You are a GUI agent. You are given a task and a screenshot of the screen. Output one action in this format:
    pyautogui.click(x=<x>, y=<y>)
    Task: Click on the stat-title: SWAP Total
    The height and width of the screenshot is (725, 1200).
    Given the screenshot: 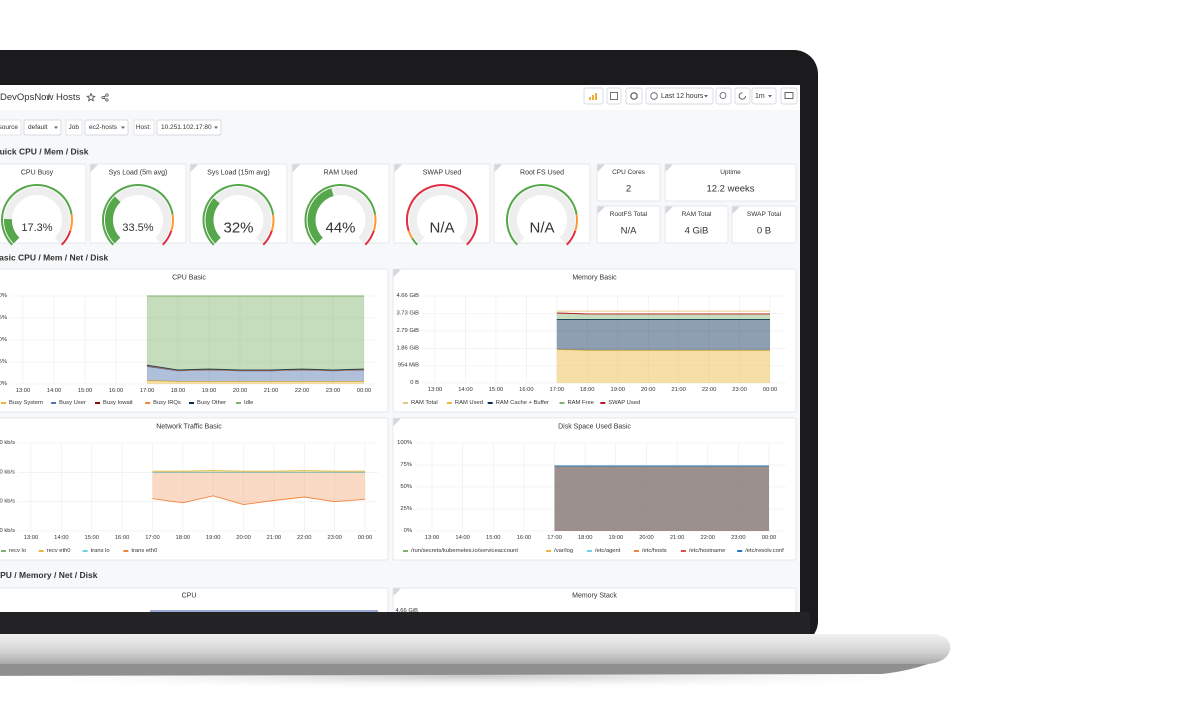 What is the action you would take?
    pyautogui.click(x=764, y=214)
    